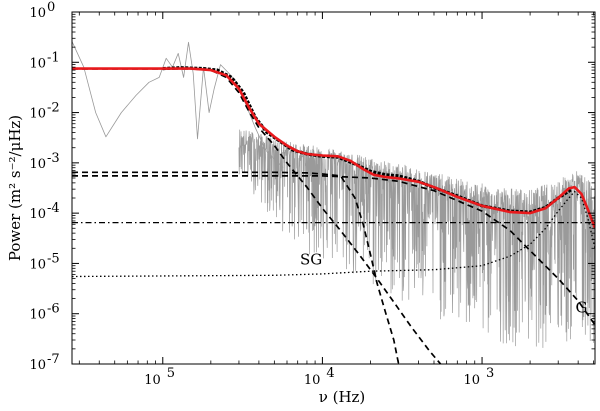 The height and width of the screenshot is (411, 600). I want to click on y-tick-exponent: -5, so click(53, 258).